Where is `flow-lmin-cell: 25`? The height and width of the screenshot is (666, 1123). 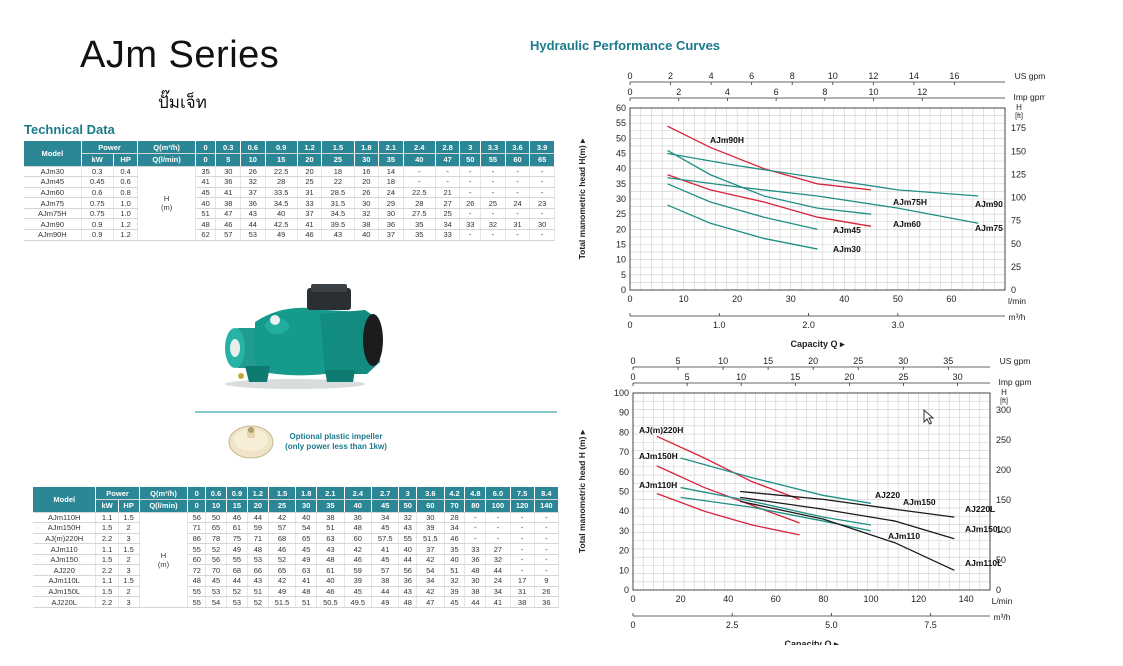 flow-lmin-cell: 25 is located at coordinates (338, 160).